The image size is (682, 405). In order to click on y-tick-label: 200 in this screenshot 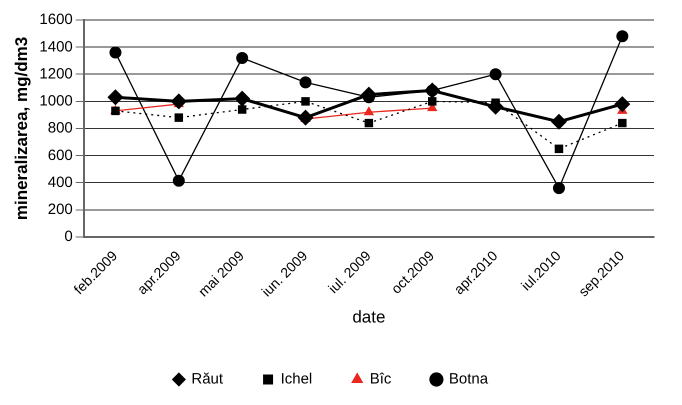, I will do `click(60, 209)`.